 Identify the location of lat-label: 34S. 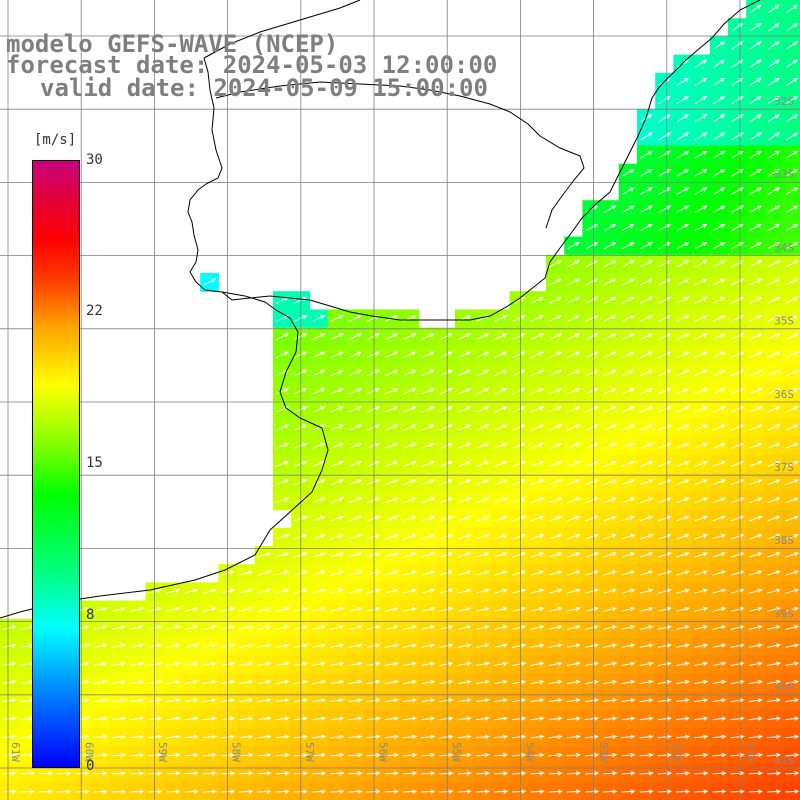
(784, 247).